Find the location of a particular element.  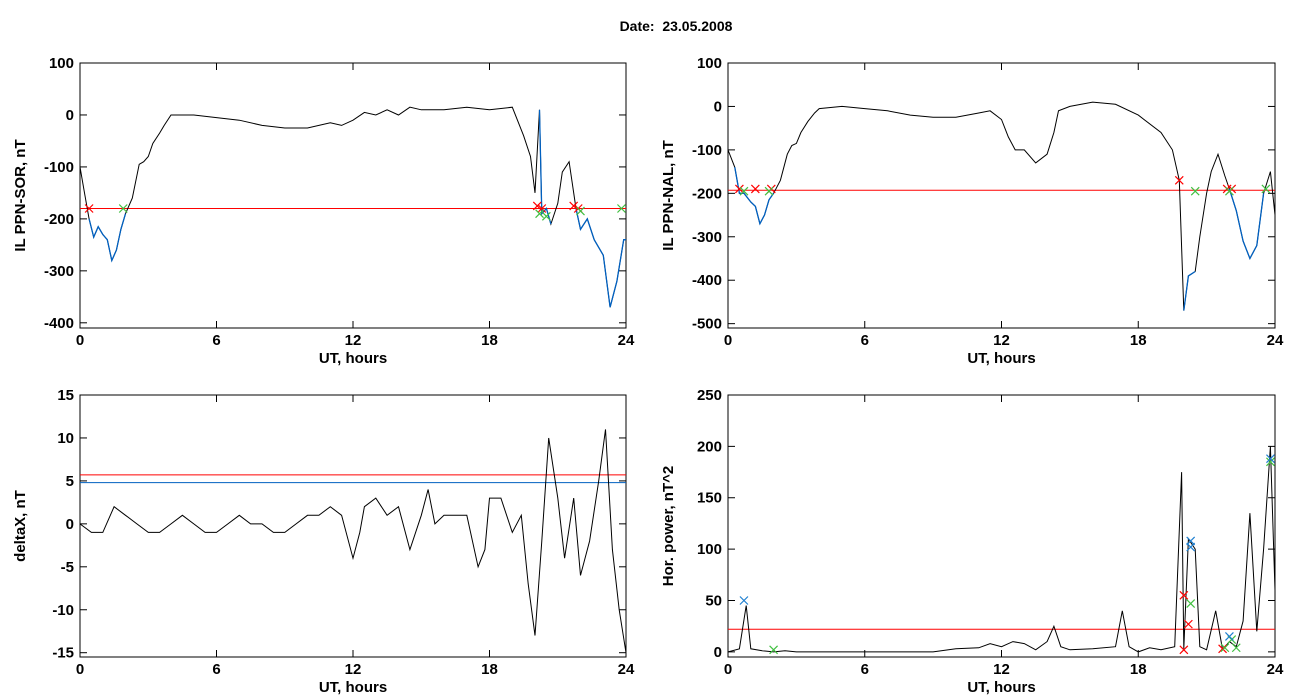

y-axis-label: Hor. power, nT^2 is located at coordinates (668, 526).